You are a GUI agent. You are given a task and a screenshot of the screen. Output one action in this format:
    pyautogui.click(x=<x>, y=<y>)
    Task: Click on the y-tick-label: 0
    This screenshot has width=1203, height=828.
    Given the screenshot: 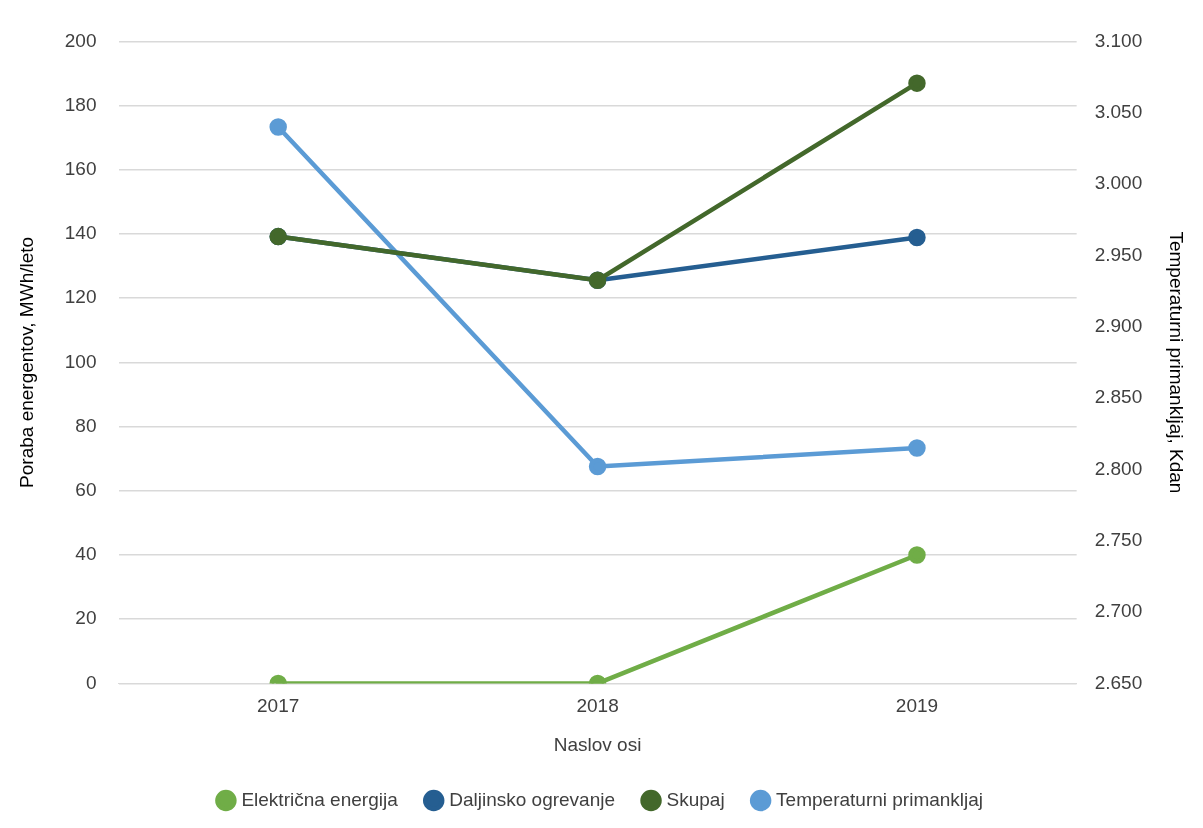 What is the action you would take?
    pyautogui.click(x=91, y=682)
    